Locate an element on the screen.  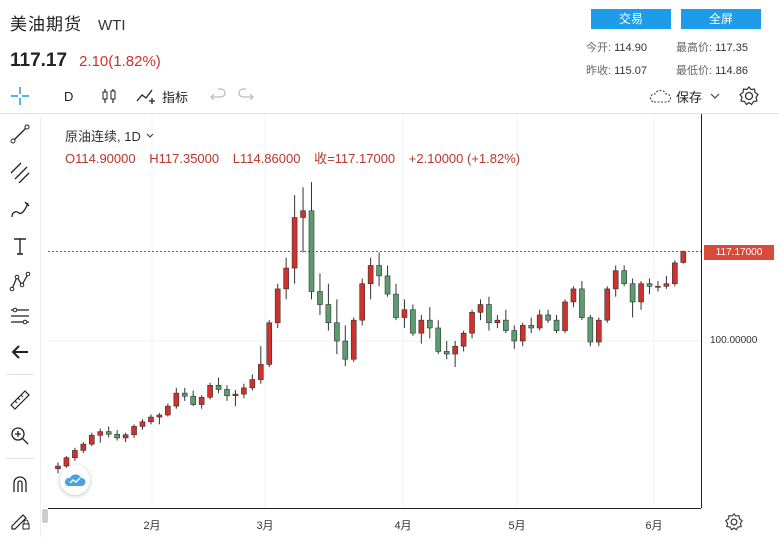
indicators-button: 指标 is located at coordinates (162, 96).